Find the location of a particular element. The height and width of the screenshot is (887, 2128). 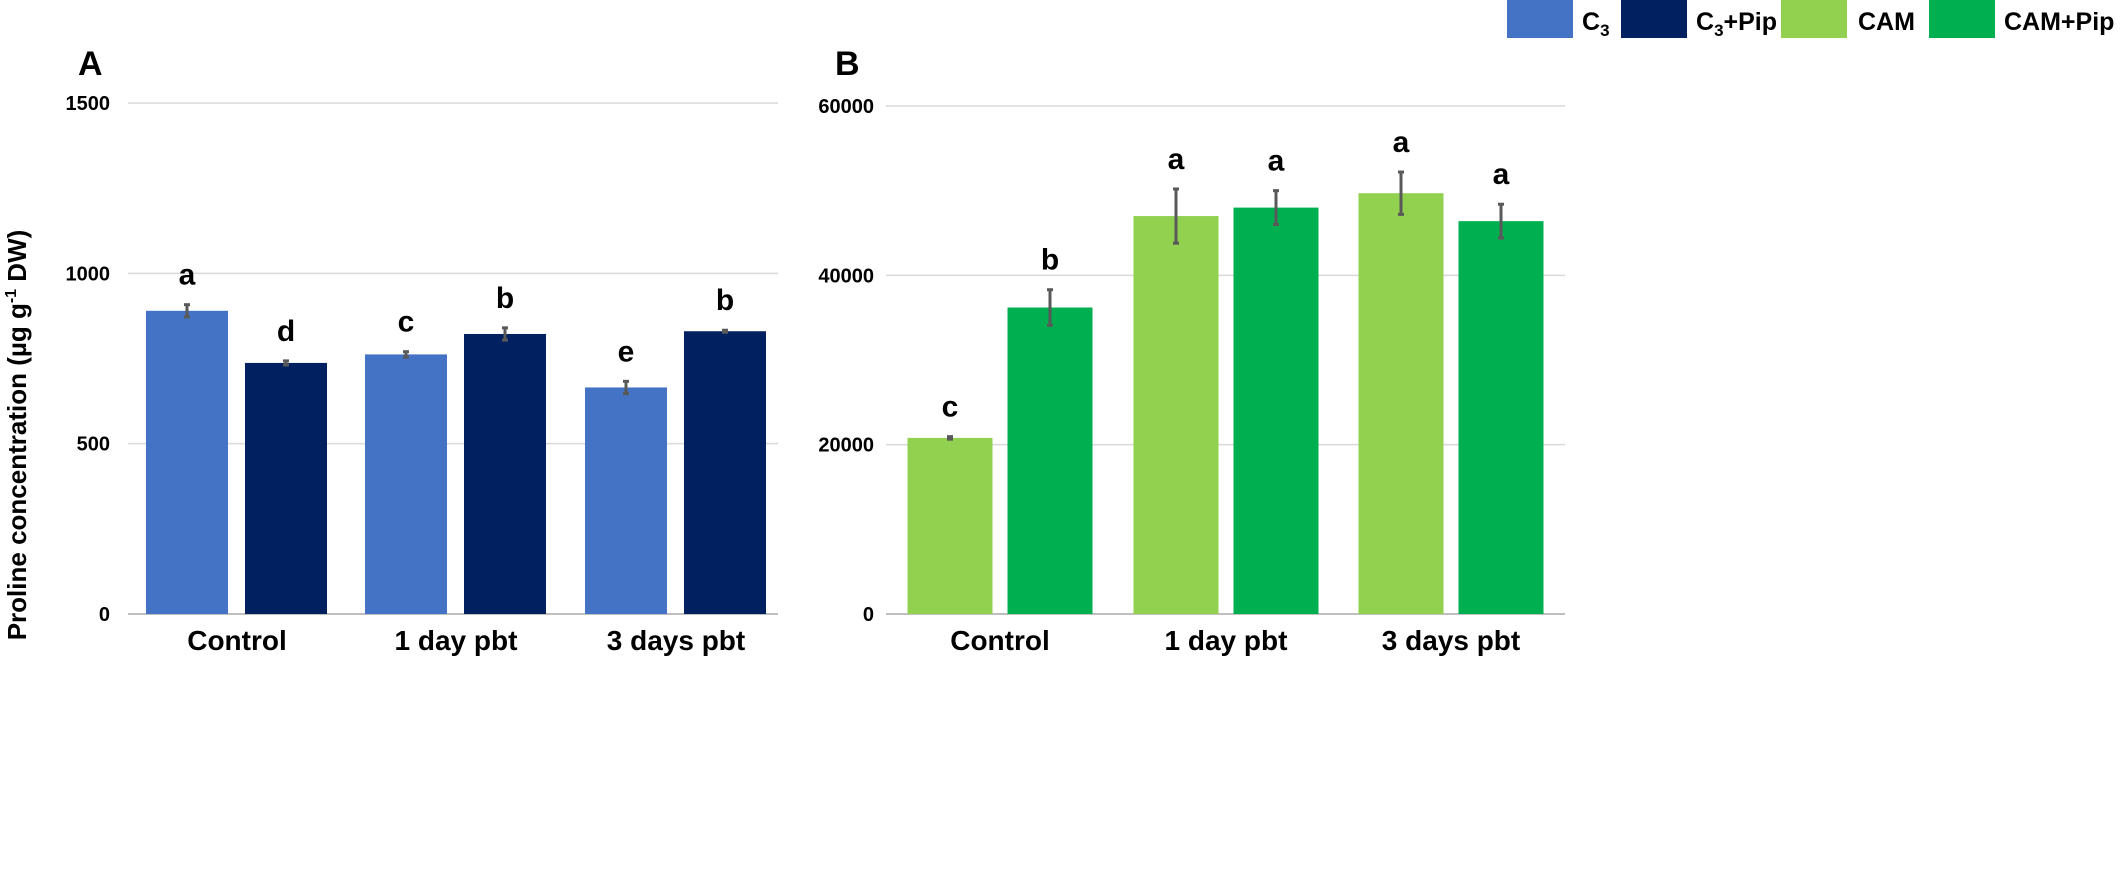

panel-b-x-category-label: 1 day pbt is located at coordinates (1226, 640).